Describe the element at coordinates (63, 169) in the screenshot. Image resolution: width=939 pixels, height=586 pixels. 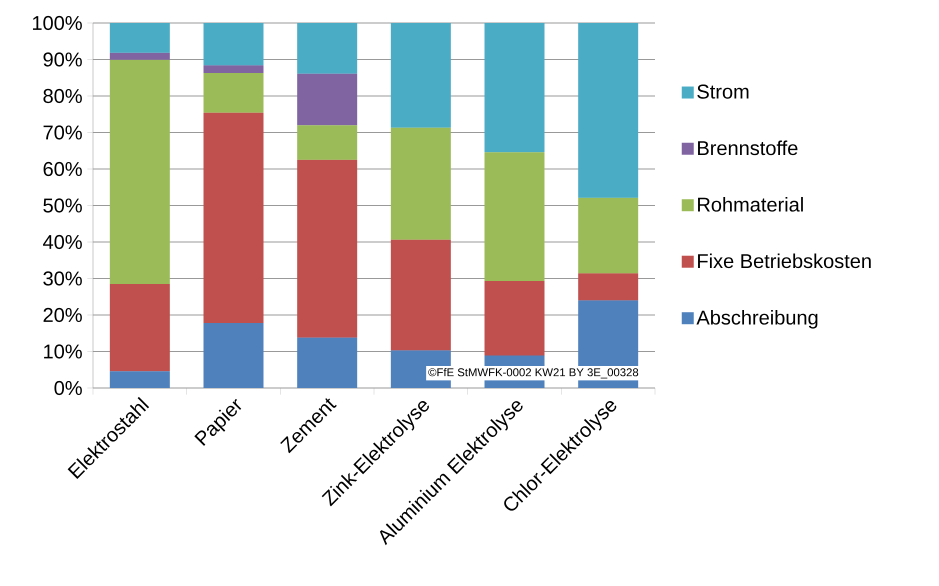
I see `y-tick-label: 60%` at that location.